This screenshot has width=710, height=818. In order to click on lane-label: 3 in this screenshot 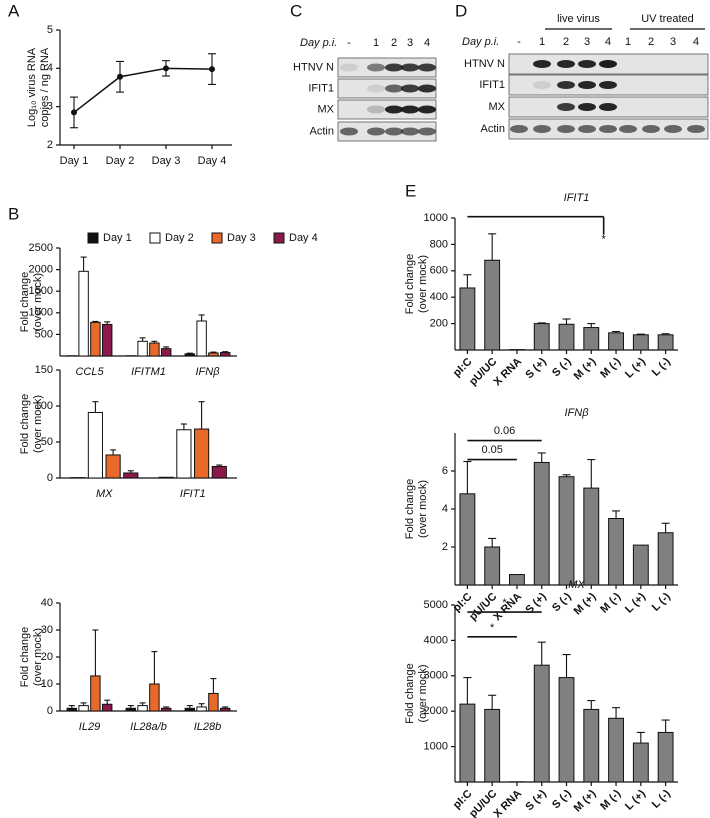, I will do `click(673, 42)`.